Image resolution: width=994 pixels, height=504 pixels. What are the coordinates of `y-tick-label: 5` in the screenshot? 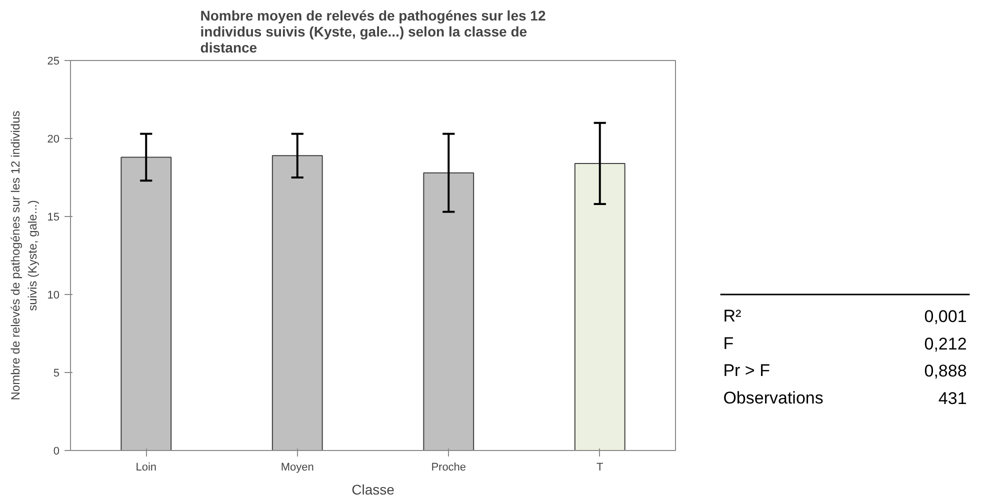 It's located at (56, 374).